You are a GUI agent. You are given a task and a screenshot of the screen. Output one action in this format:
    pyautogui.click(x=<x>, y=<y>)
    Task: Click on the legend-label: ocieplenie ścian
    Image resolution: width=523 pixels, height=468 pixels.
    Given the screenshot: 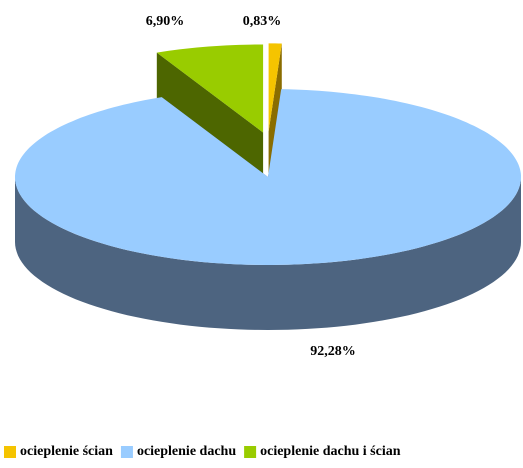 What is the action you would take?
    pyautogui.click(x=66, y=451)
    